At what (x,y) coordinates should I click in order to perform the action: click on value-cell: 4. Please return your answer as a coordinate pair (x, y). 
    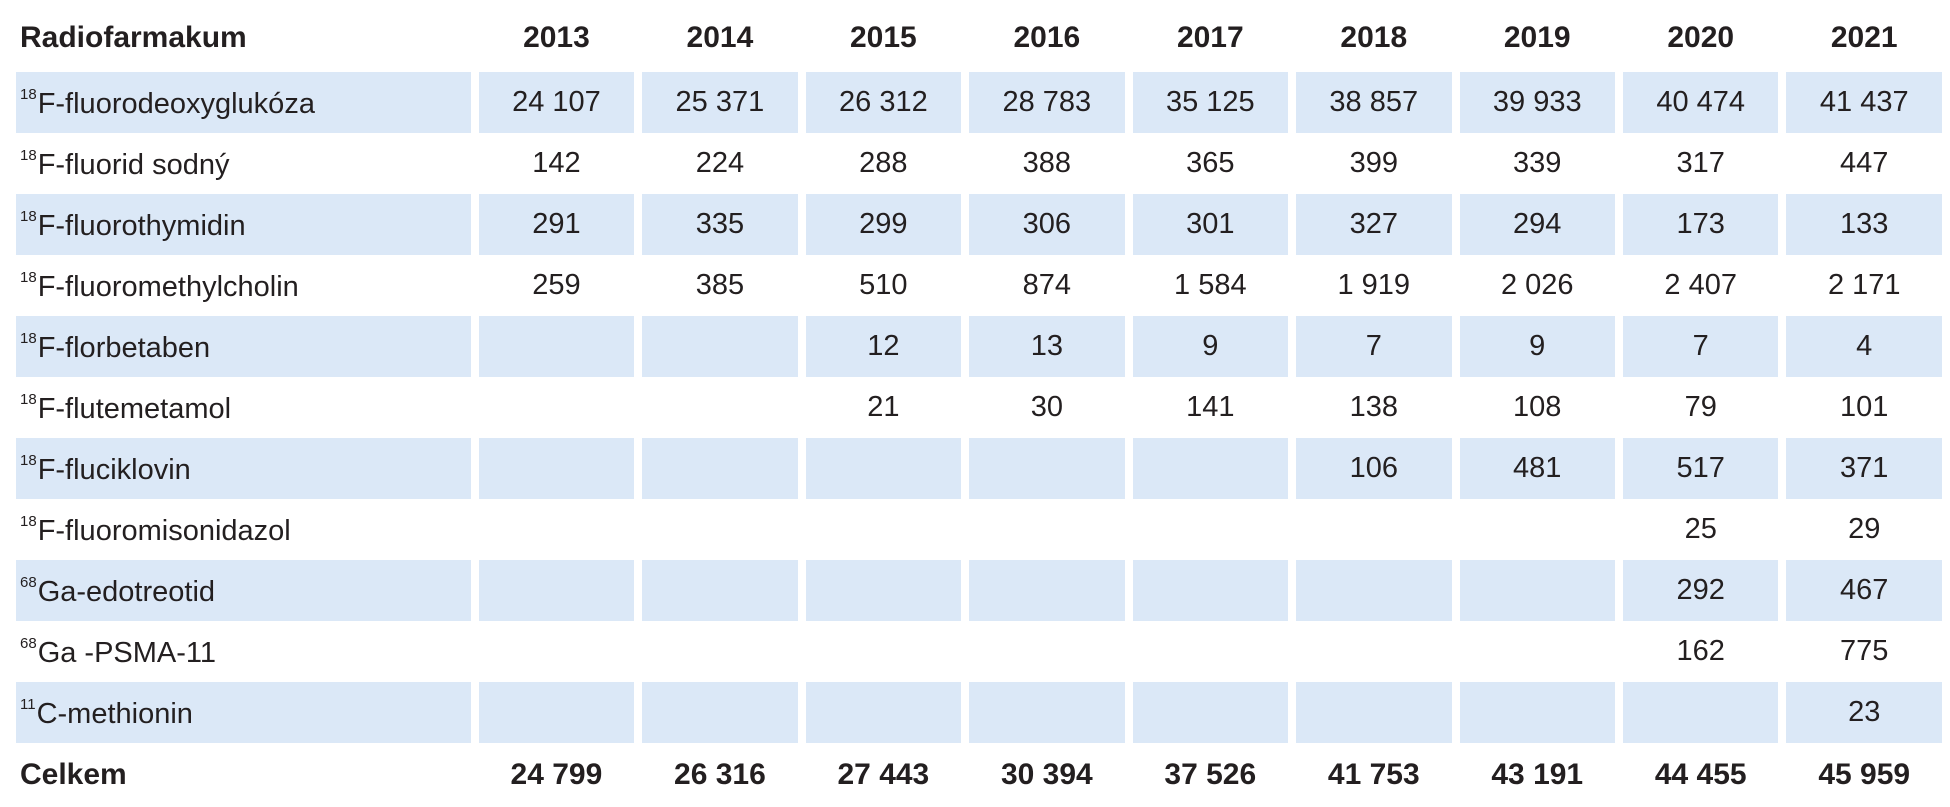
    Looking at the image, I should click on (1864, 346).